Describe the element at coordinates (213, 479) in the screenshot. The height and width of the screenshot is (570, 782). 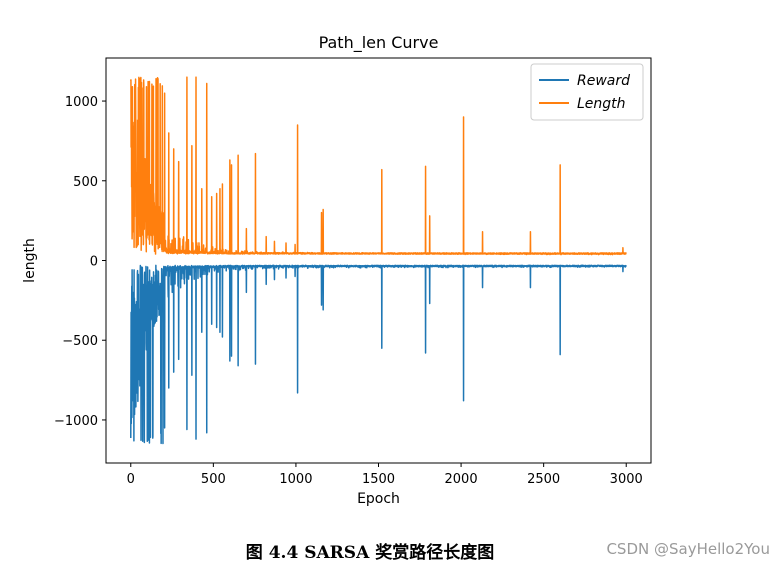
I see `x-tick-label: 500` at that location.